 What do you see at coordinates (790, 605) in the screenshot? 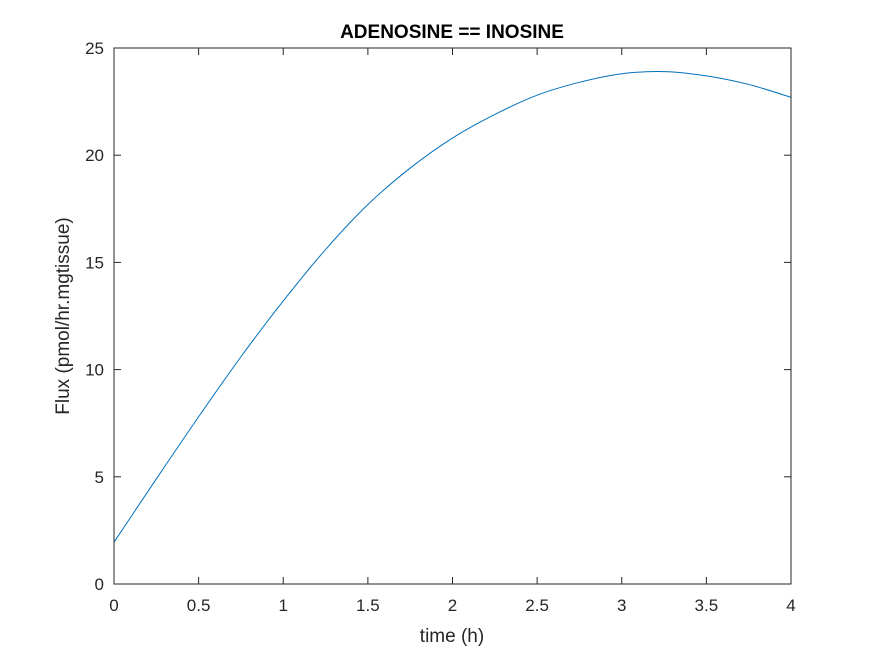
I see `x-tick-label: 4` at bounding box center [790, 605].